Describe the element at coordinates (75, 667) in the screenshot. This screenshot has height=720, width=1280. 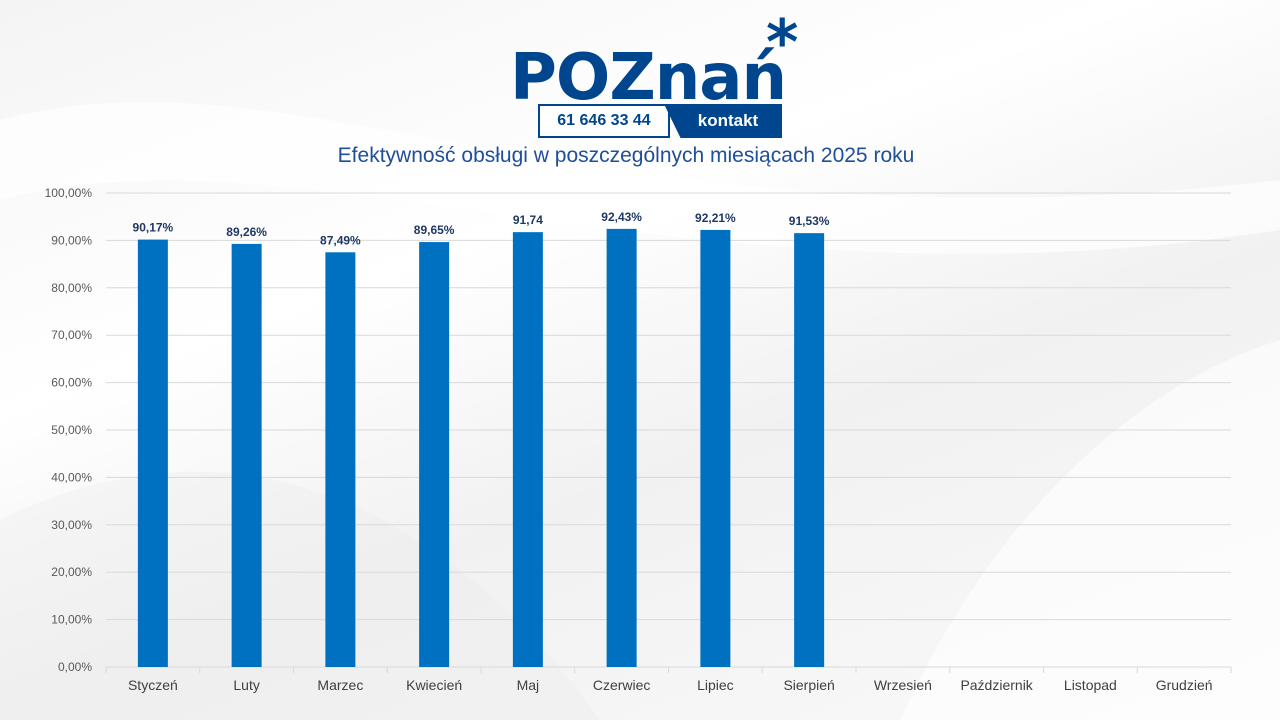
I see `y-tick-label: 0,00%` at that location.